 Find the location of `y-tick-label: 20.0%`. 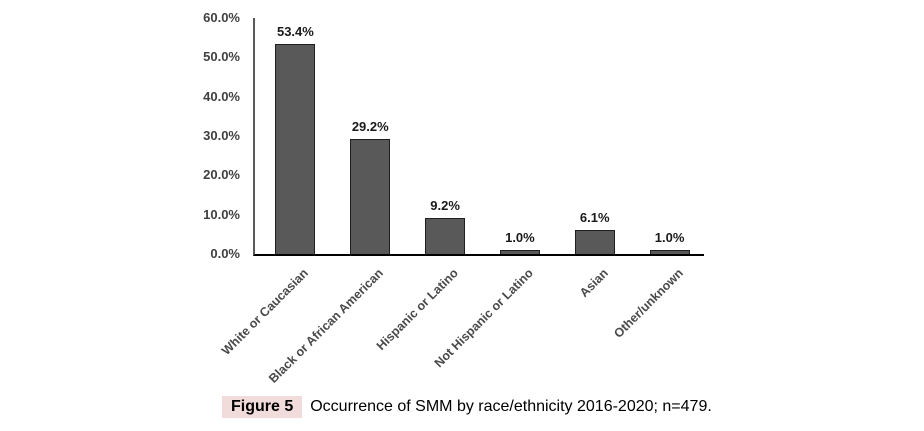

y-tick-label: 20.0% is located at coordinates (221, 175).